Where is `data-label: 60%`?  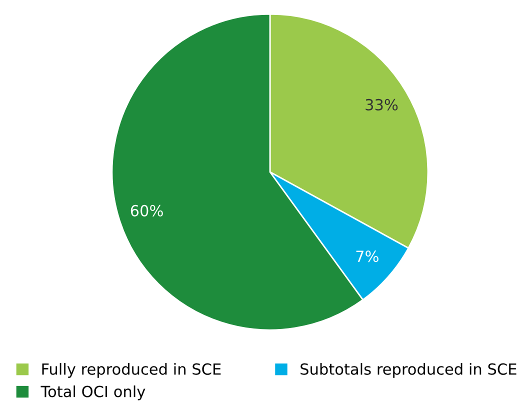 data-label: 60% is located at coordinates (146, 210).